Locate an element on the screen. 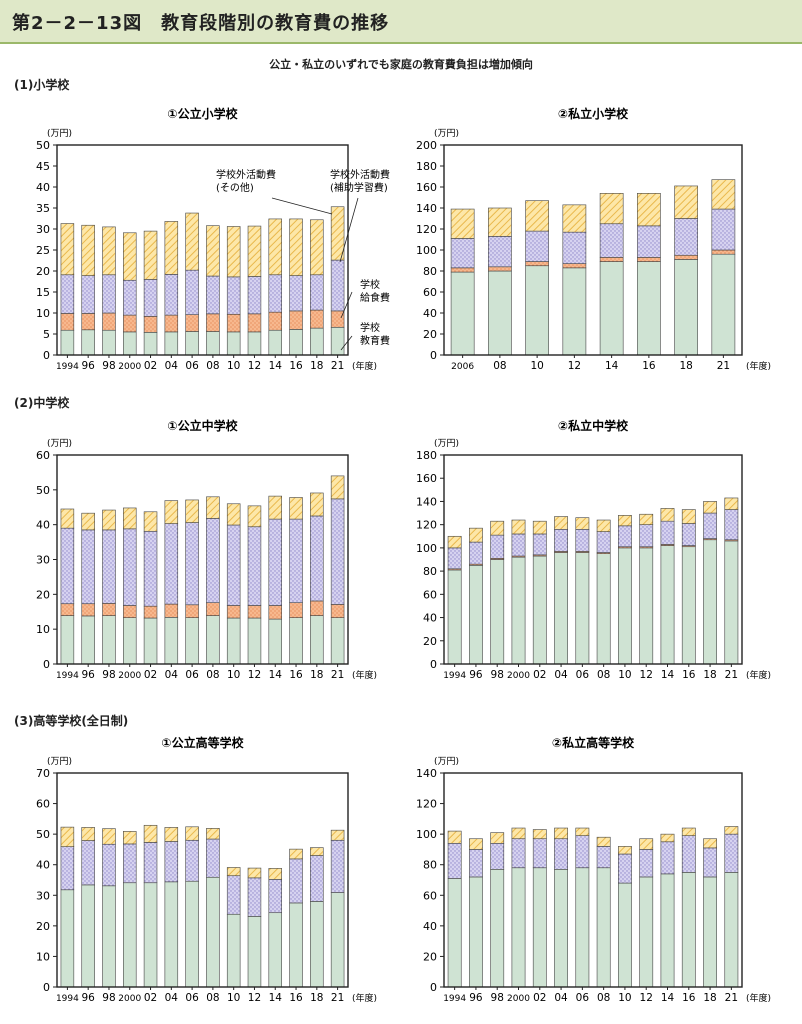  section-label-junior-high: (2)中学校 is located at coordinates (42, 403).